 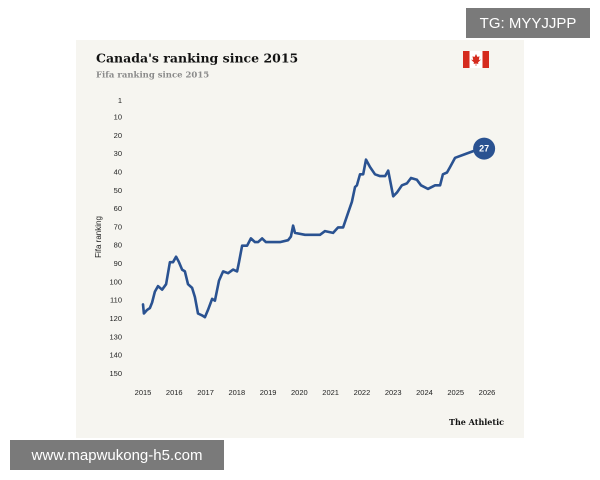 I want to click on y-tick-label: 1, so click(x=120, y=100).